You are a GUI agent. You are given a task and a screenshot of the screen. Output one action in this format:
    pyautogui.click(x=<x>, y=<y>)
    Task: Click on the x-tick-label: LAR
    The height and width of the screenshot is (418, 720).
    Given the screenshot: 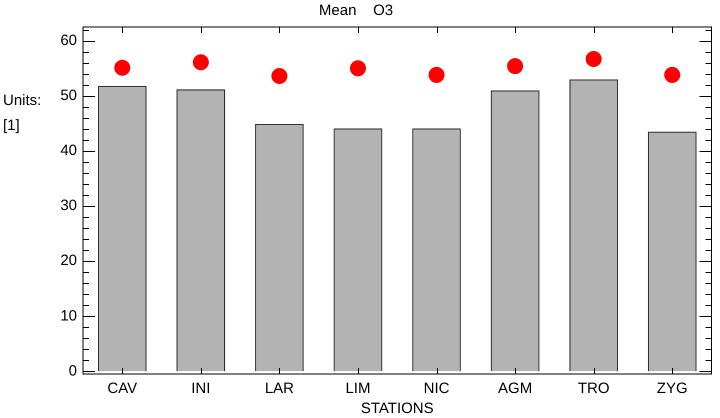 What is the action you would take?
    pyautogui.click(x=279, y=389)
    